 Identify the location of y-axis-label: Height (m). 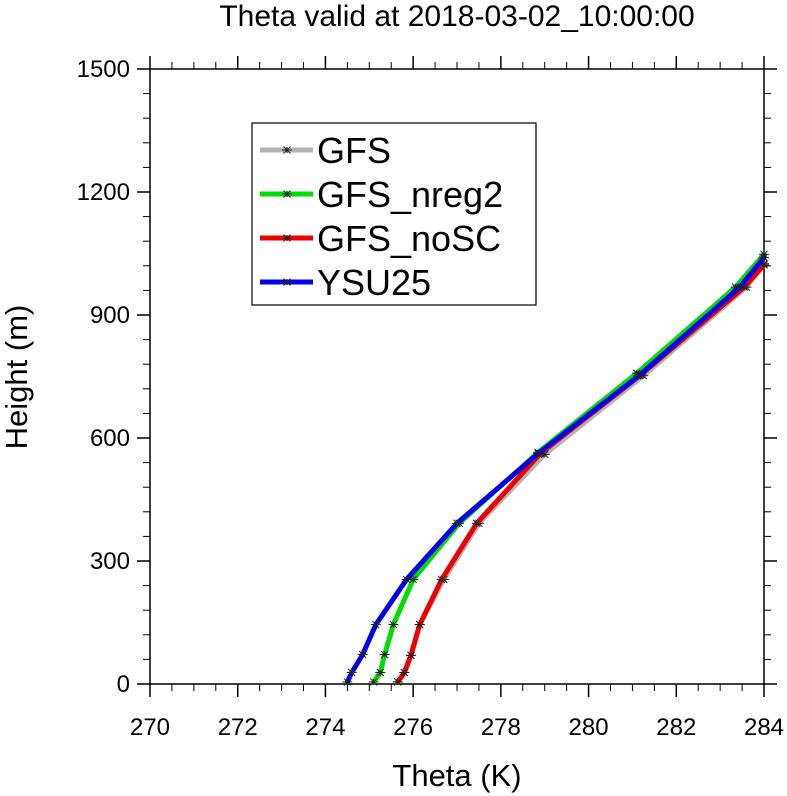
(17, 377).